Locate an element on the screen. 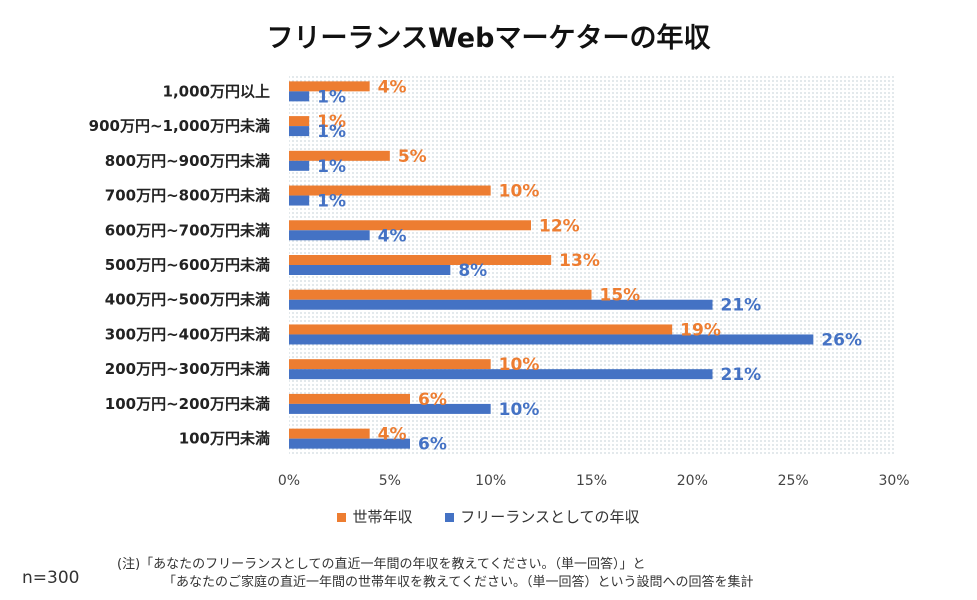 The height and width of the screenshot is (600, 977). x-tick-label: 20% is located at coordinates (692, 481).